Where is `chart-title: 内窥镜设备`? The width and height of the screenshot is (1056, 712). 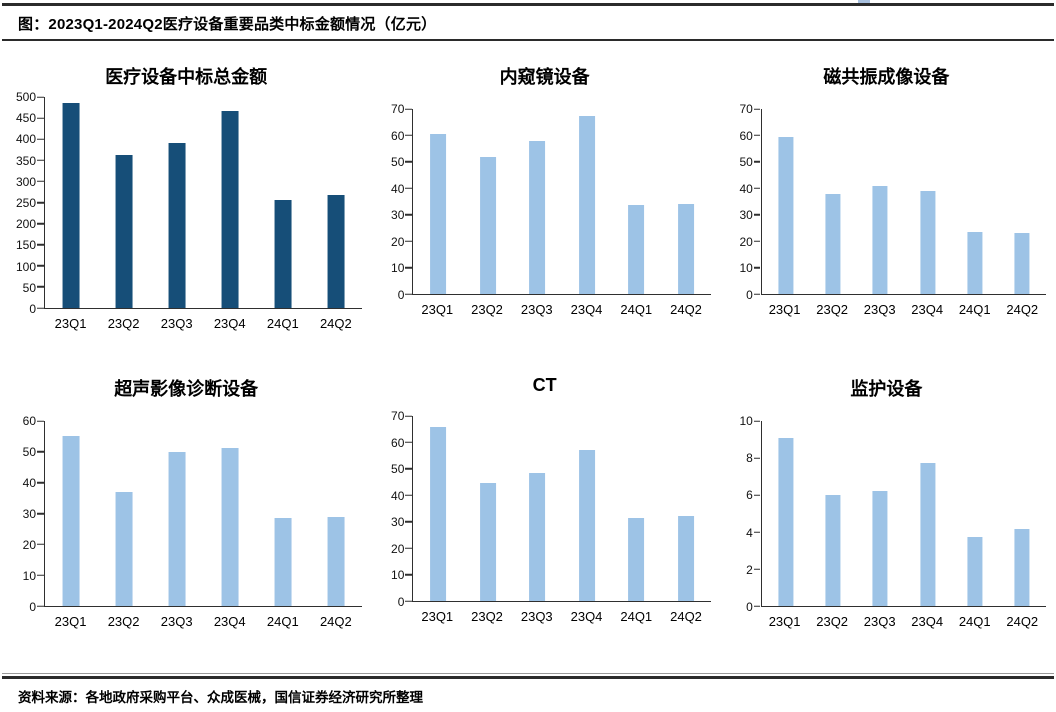 chart-title: 内窥镜设备 is located at coordinates (544, 77).